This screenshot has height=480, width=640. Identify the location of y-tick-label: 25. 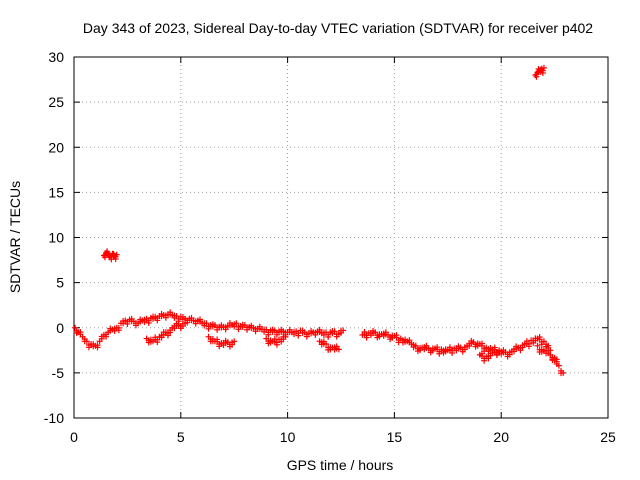
(56, 102).